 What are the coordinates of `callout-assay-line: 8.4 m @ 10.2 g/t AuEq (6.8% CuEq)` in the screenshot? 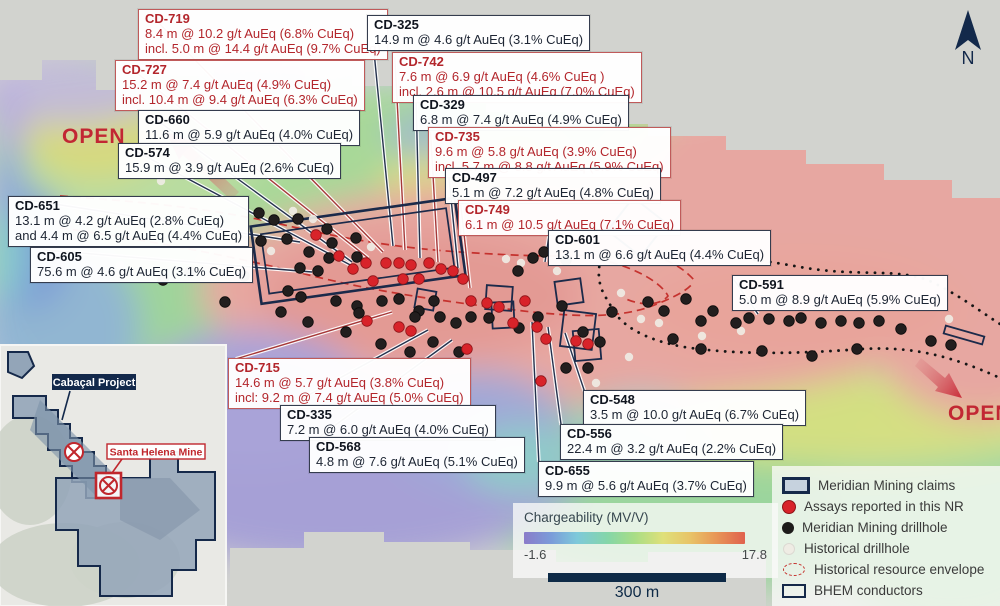 It's located at (250, 34).